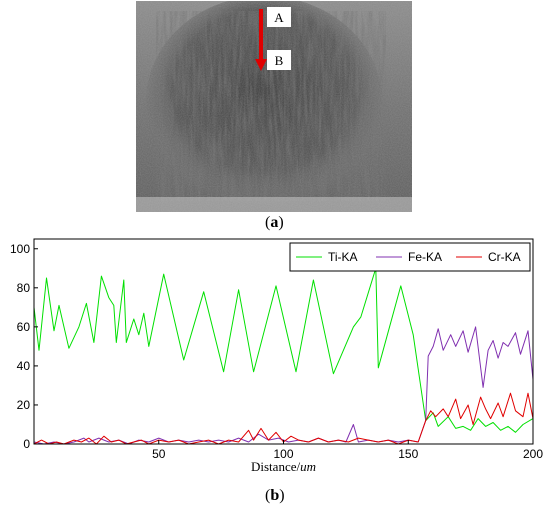 This screenshot has width=550, height=508. What do you see at coordinates (504, 257) in the screenshot?
I see `legend-label: Cr-KA` at bounding box center [504, 257].